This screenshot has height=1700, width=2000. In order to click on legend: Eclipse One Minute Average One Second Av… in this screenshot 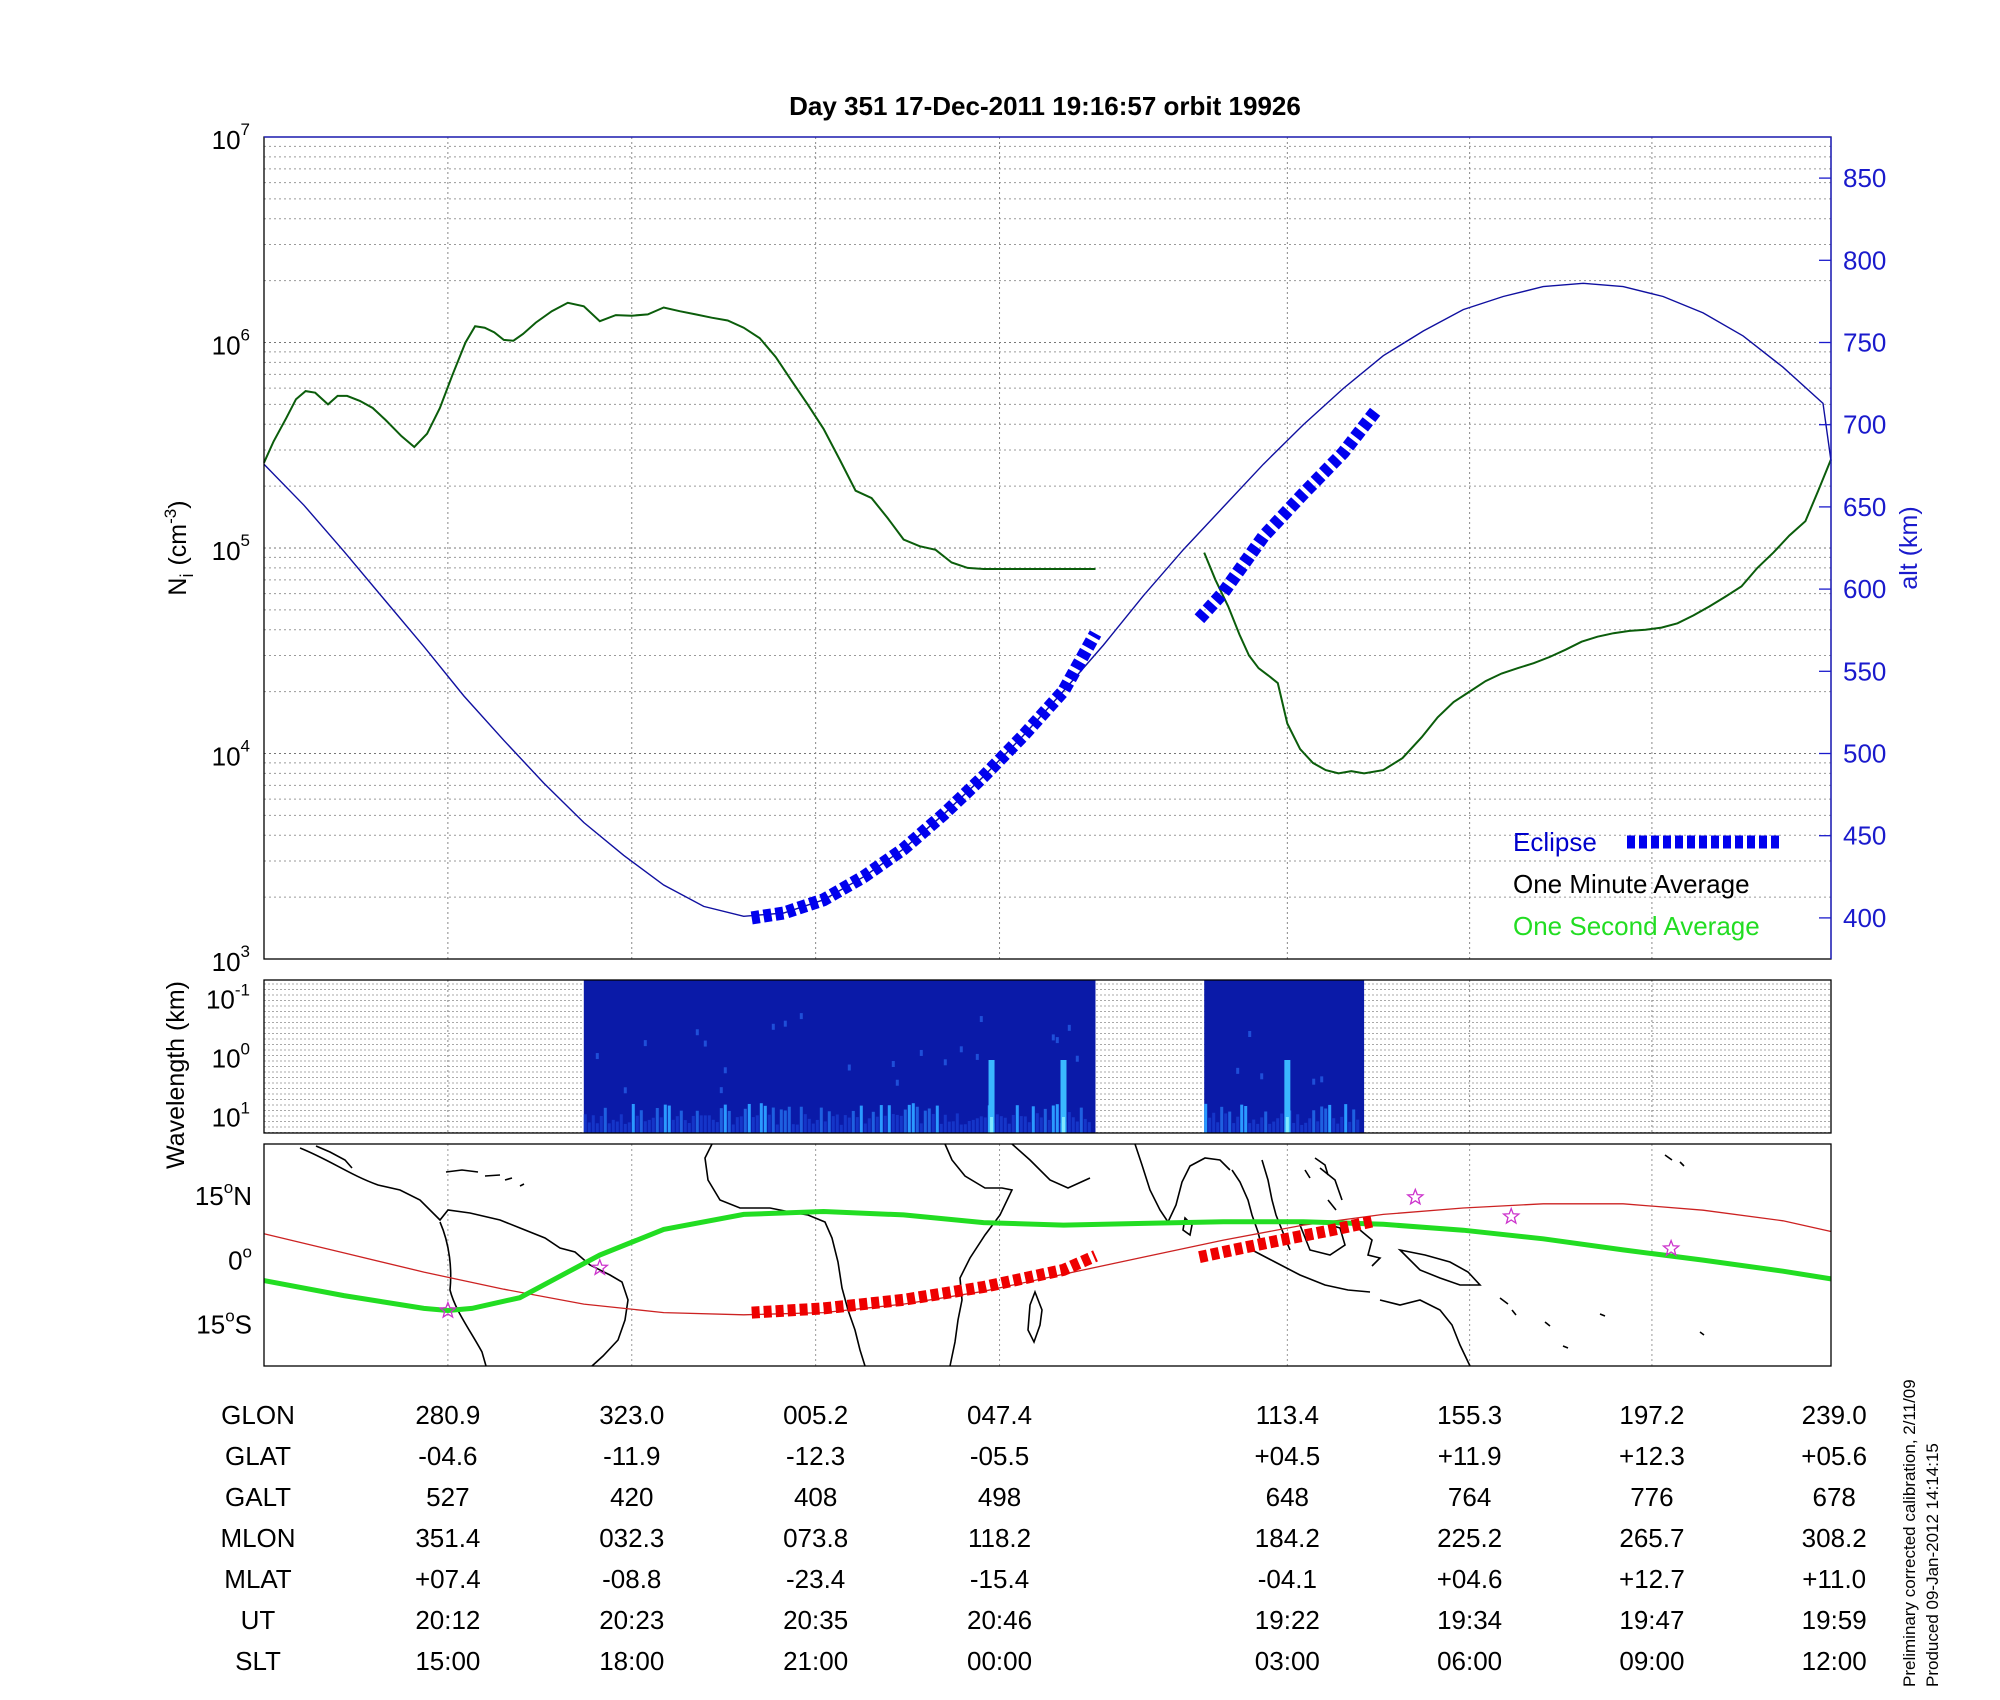, I will do `click(1646, 884)`.